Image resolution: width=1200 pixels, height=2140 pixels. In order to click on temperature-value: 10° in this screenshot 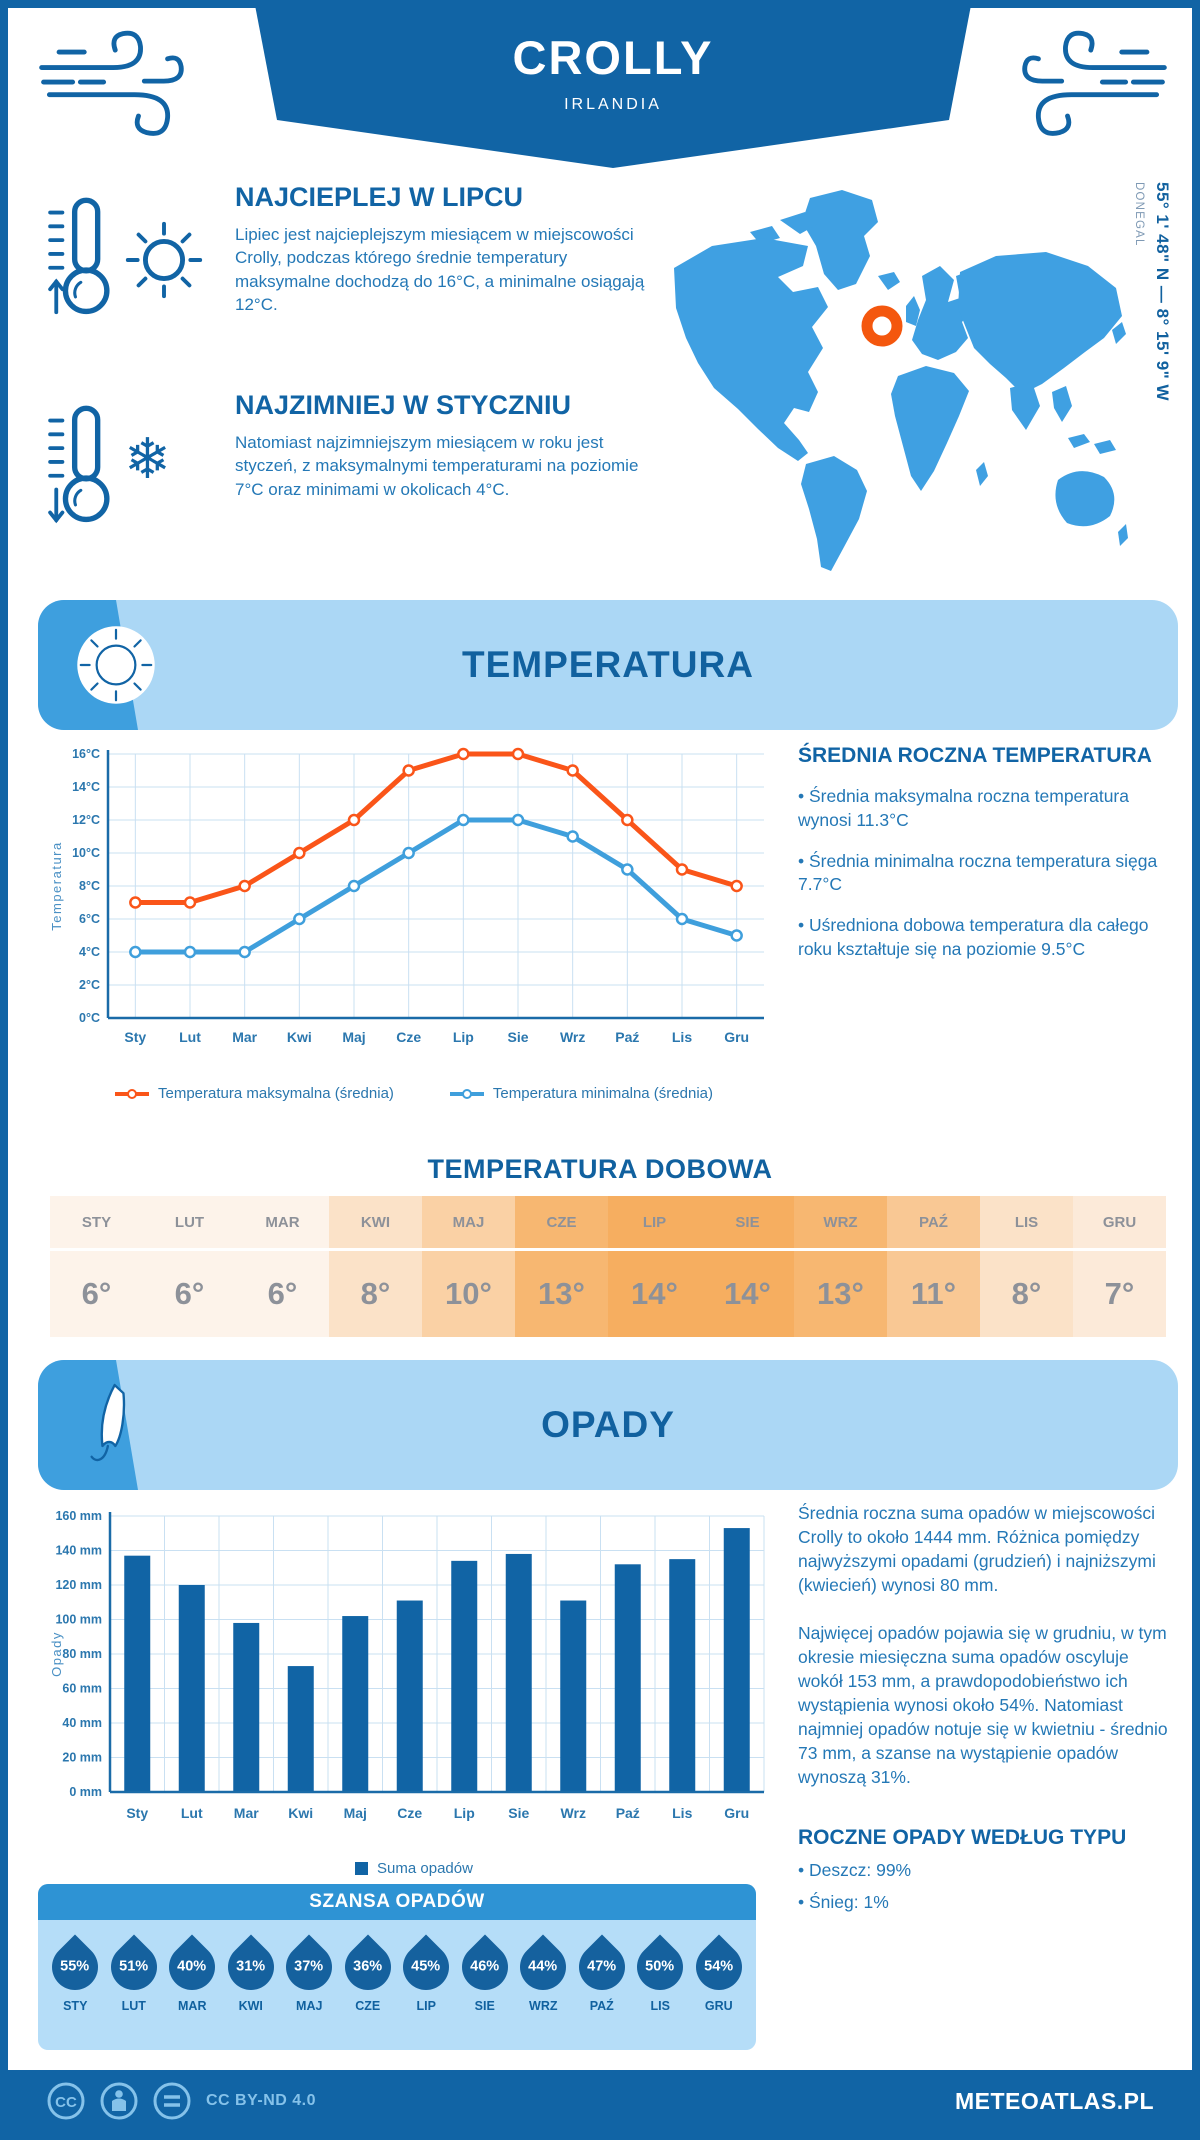, I will do `click(468, 1294)`.